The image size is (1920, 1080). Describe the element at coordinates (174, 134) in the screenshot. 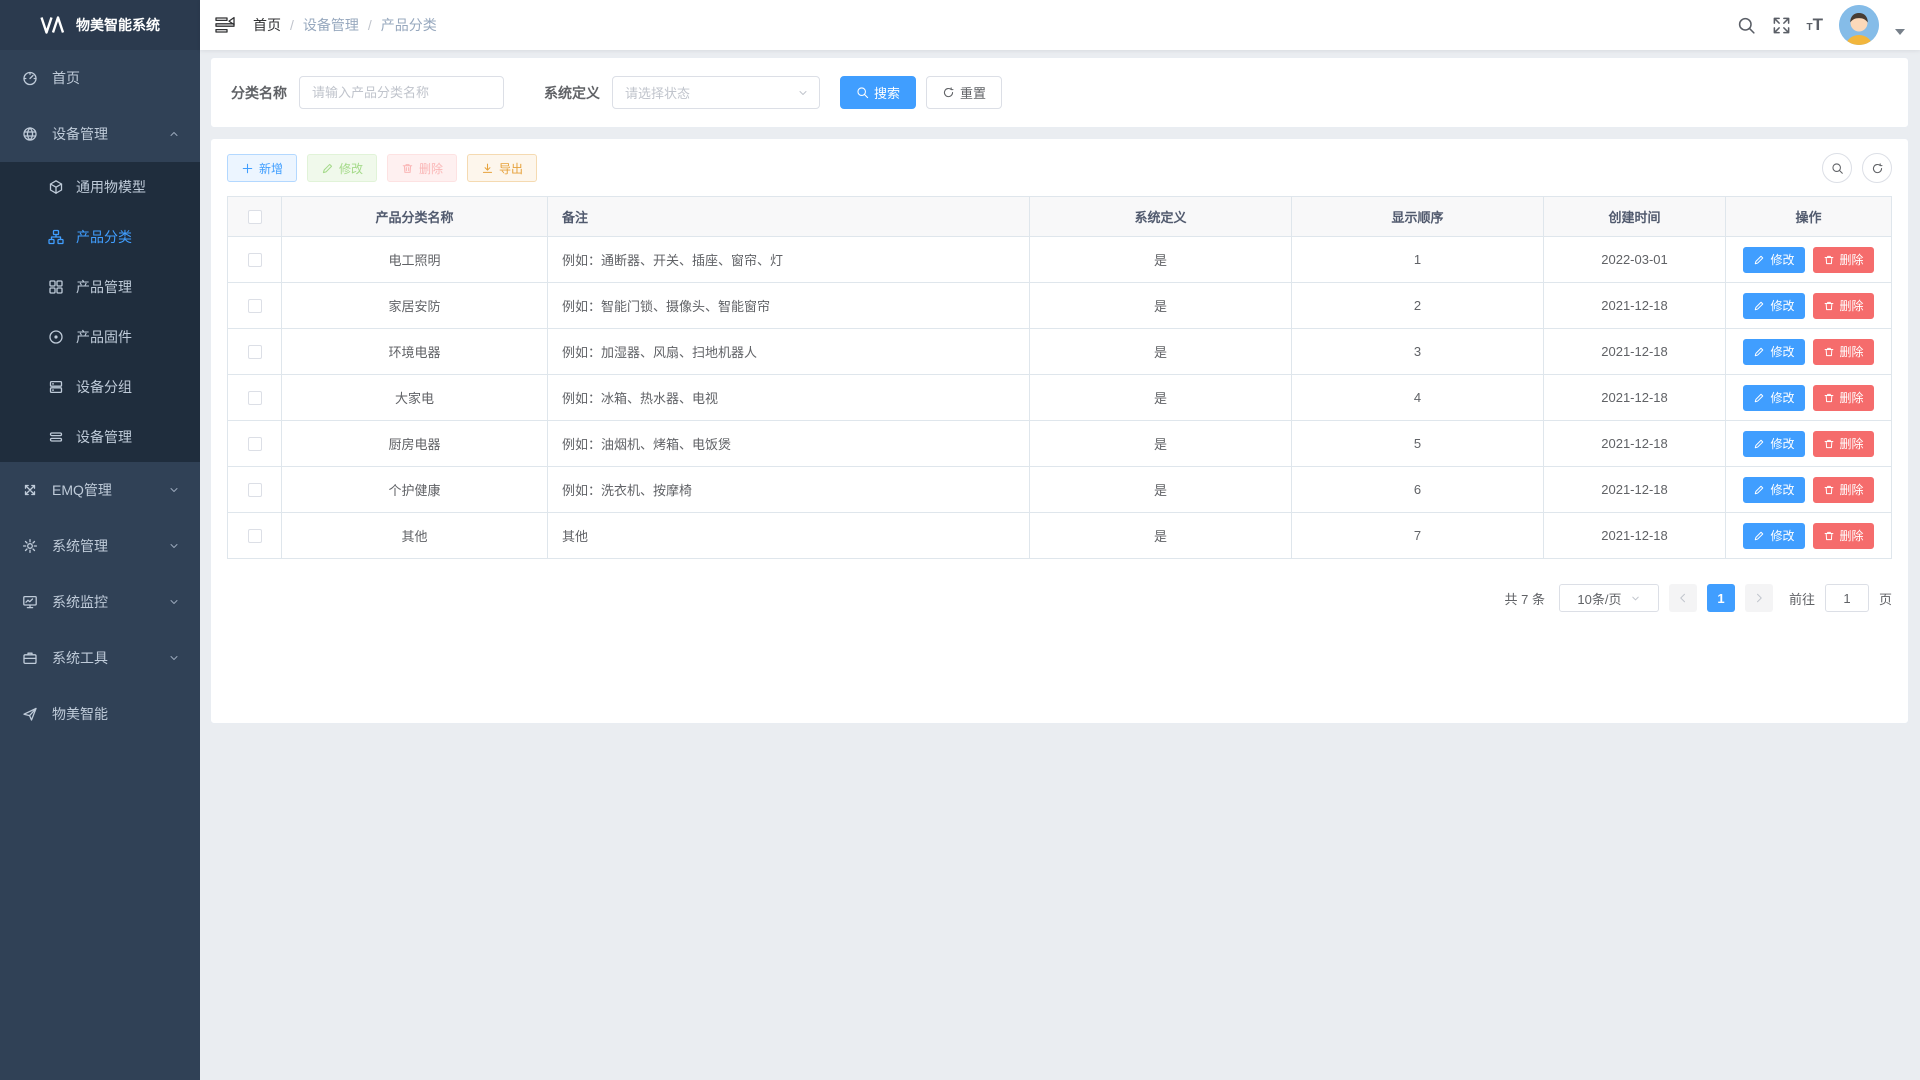

I see `chevron-up-icon` at that location.